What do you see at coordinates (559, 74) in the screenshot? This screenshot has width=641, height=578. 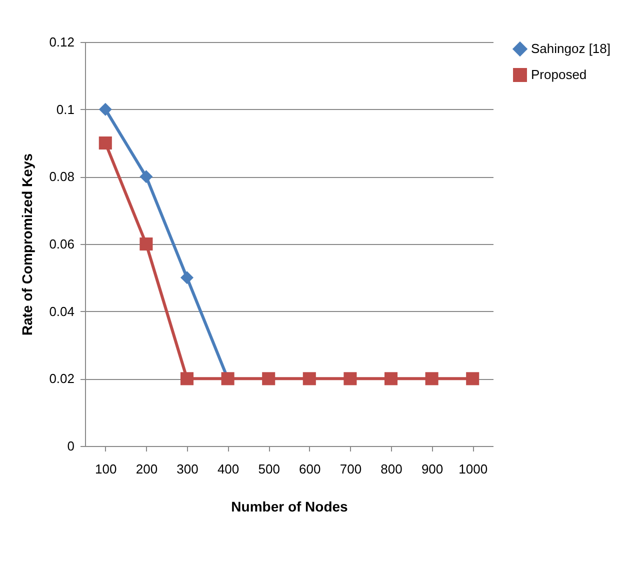 I see `legend-label: Proposed` at bounding box center [559, 74].